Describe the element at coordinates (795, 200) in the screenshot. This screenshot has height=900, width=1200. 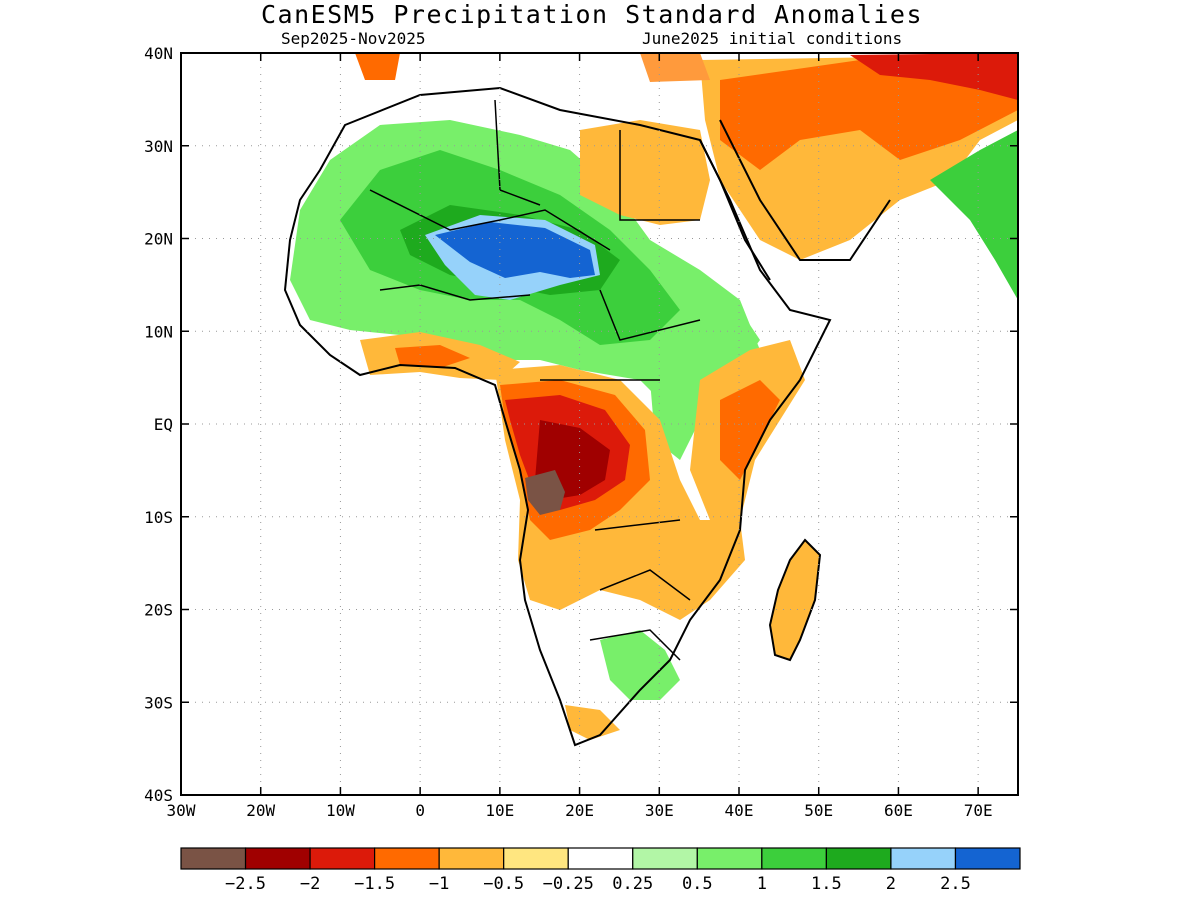
I see `red-sea-coast` at that location.